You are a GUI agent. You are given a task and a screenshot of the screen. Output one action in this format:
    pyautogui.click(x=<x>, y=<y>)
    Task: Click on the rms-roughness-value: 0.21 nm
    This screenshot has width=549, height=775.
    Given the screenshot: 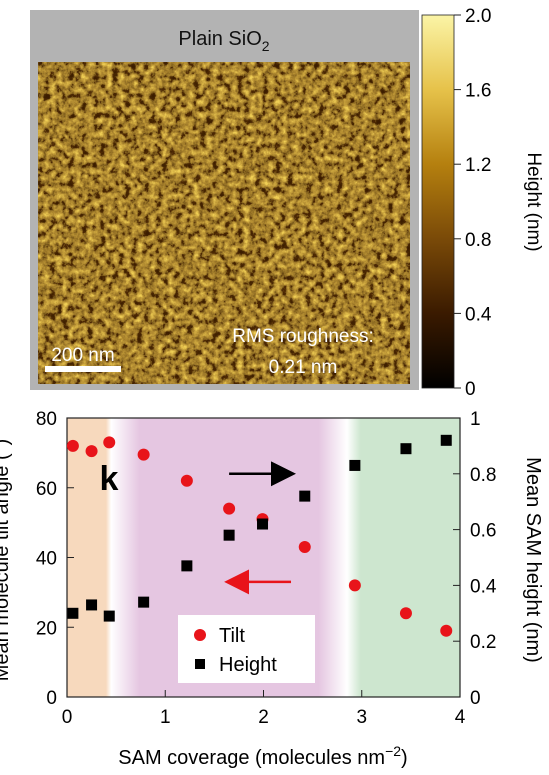 What is the action you would take?
    pyautogui.click(x=303, y=367)
    